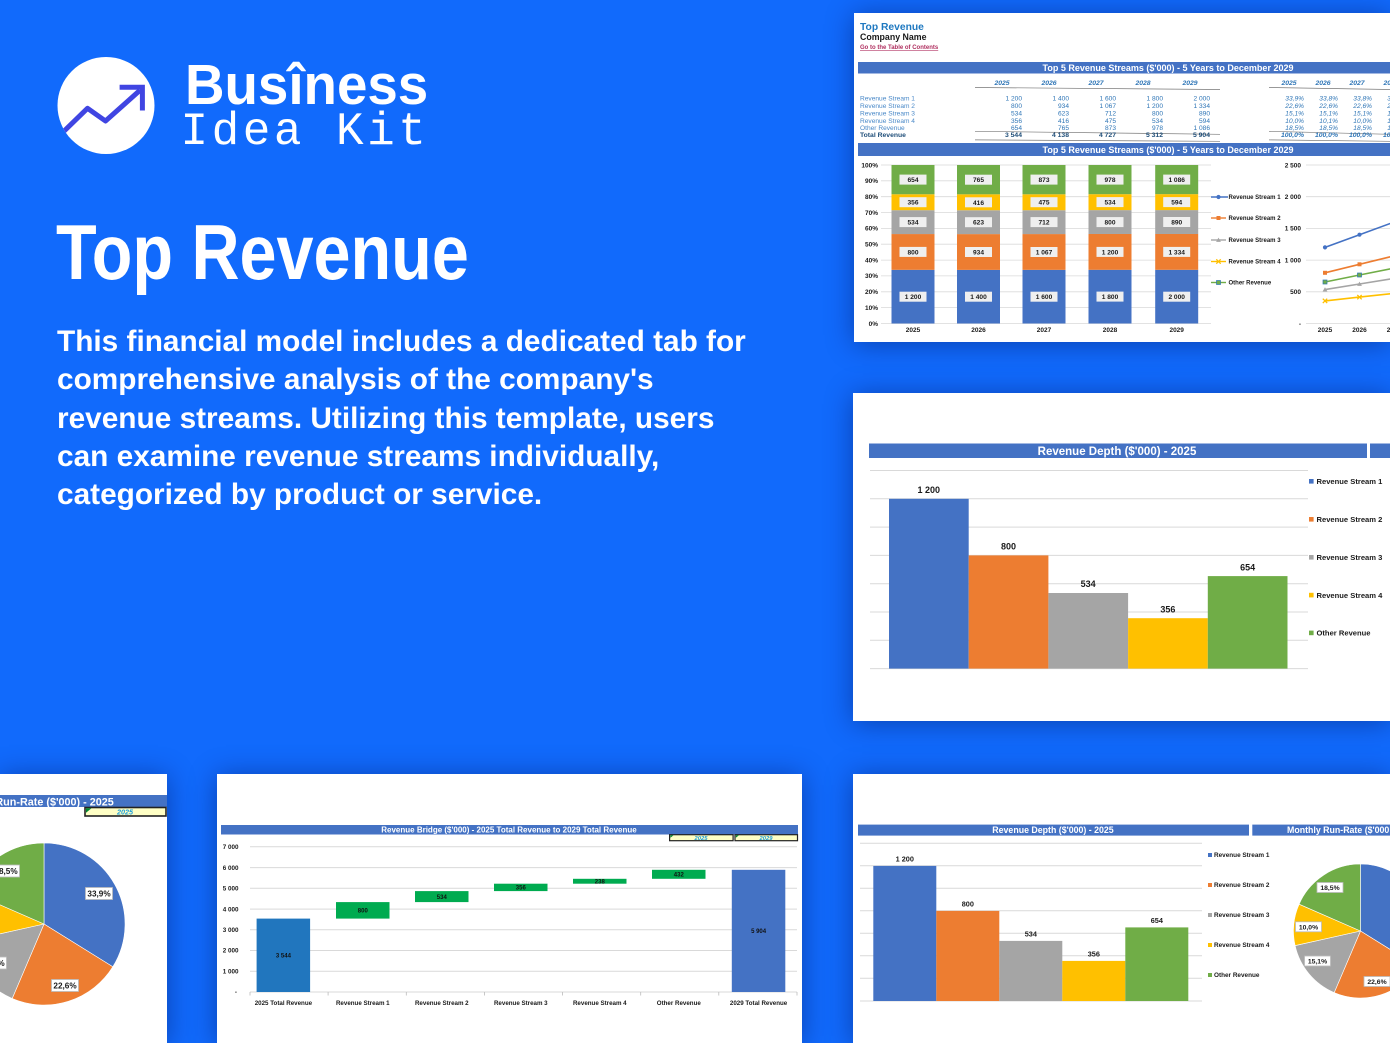 Image resolution: width=1390 pixels, height=1043 pixels. What do you see at coordinates (600, 882) in the screenshot?
I see `svg-text: 238` at bounding box center [600, 882].